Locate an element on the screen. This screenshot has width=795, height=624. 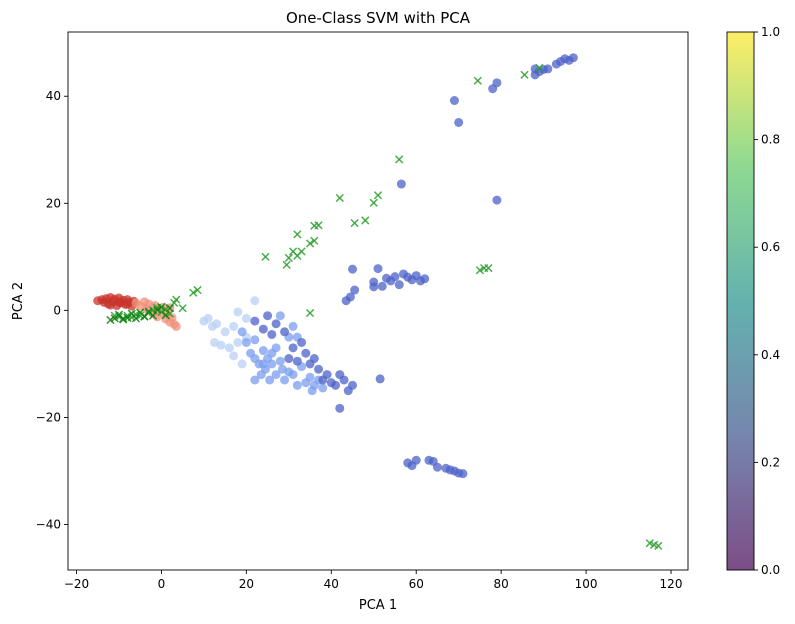
x-tick-label: 40 is located at coordinates (331, 584).